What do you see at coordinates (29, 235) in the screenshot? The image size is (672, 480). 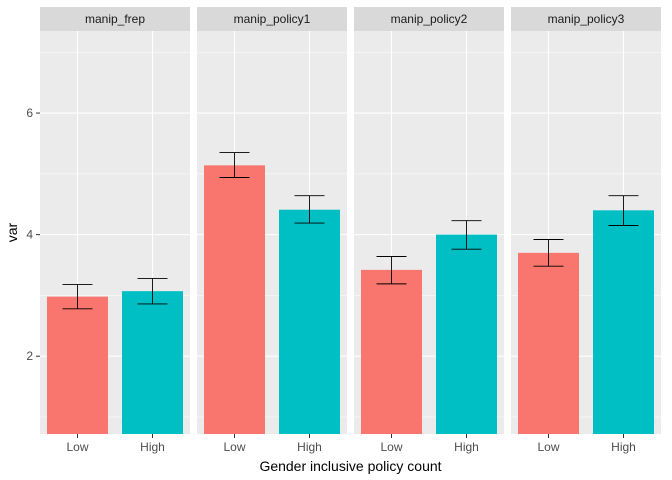 I see `y-tick-label: 4` at bounding box center [29, 235].